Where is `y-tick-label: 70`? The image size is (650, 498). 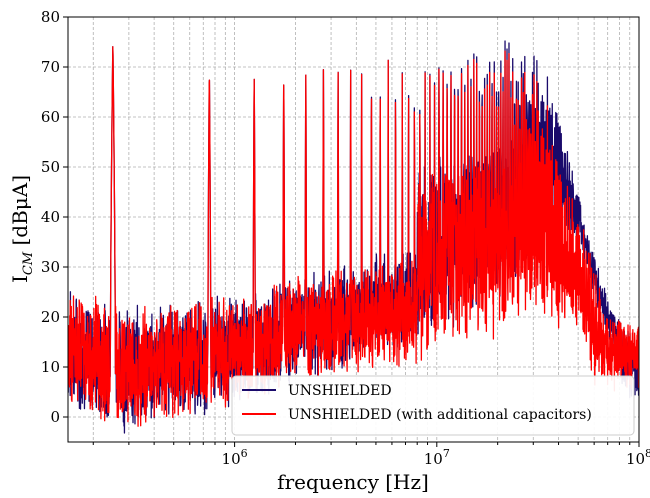
y-tick-label: 70 is located at coordinates (50, 67).